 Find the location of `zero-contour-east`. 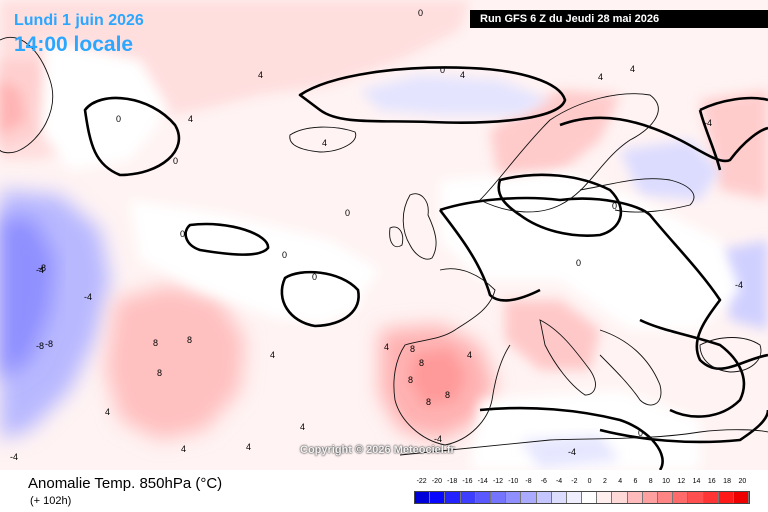

zero-contour-east is located at coordinates (692, 368).